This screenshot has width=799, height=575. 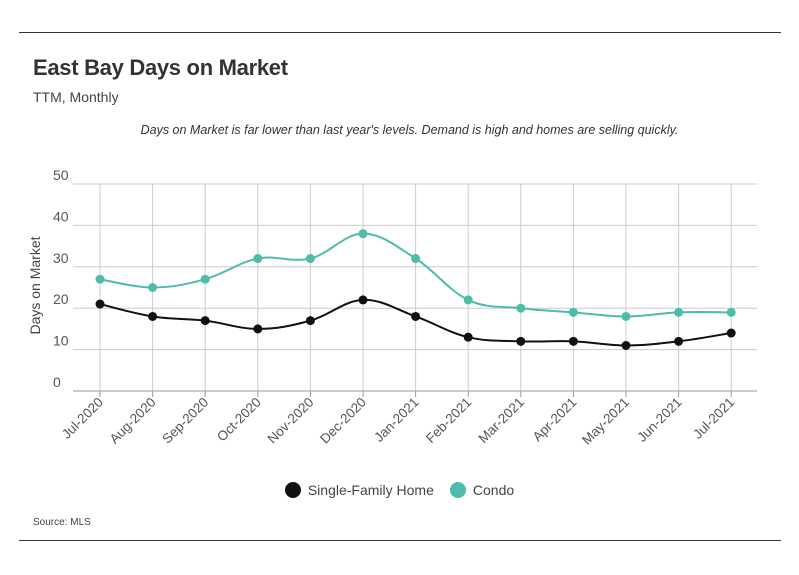 What do you see at coordinates (448, 420) in the screenshot?
I see `x-tick-label: Feb-2021` at bounding box center [448, 420].